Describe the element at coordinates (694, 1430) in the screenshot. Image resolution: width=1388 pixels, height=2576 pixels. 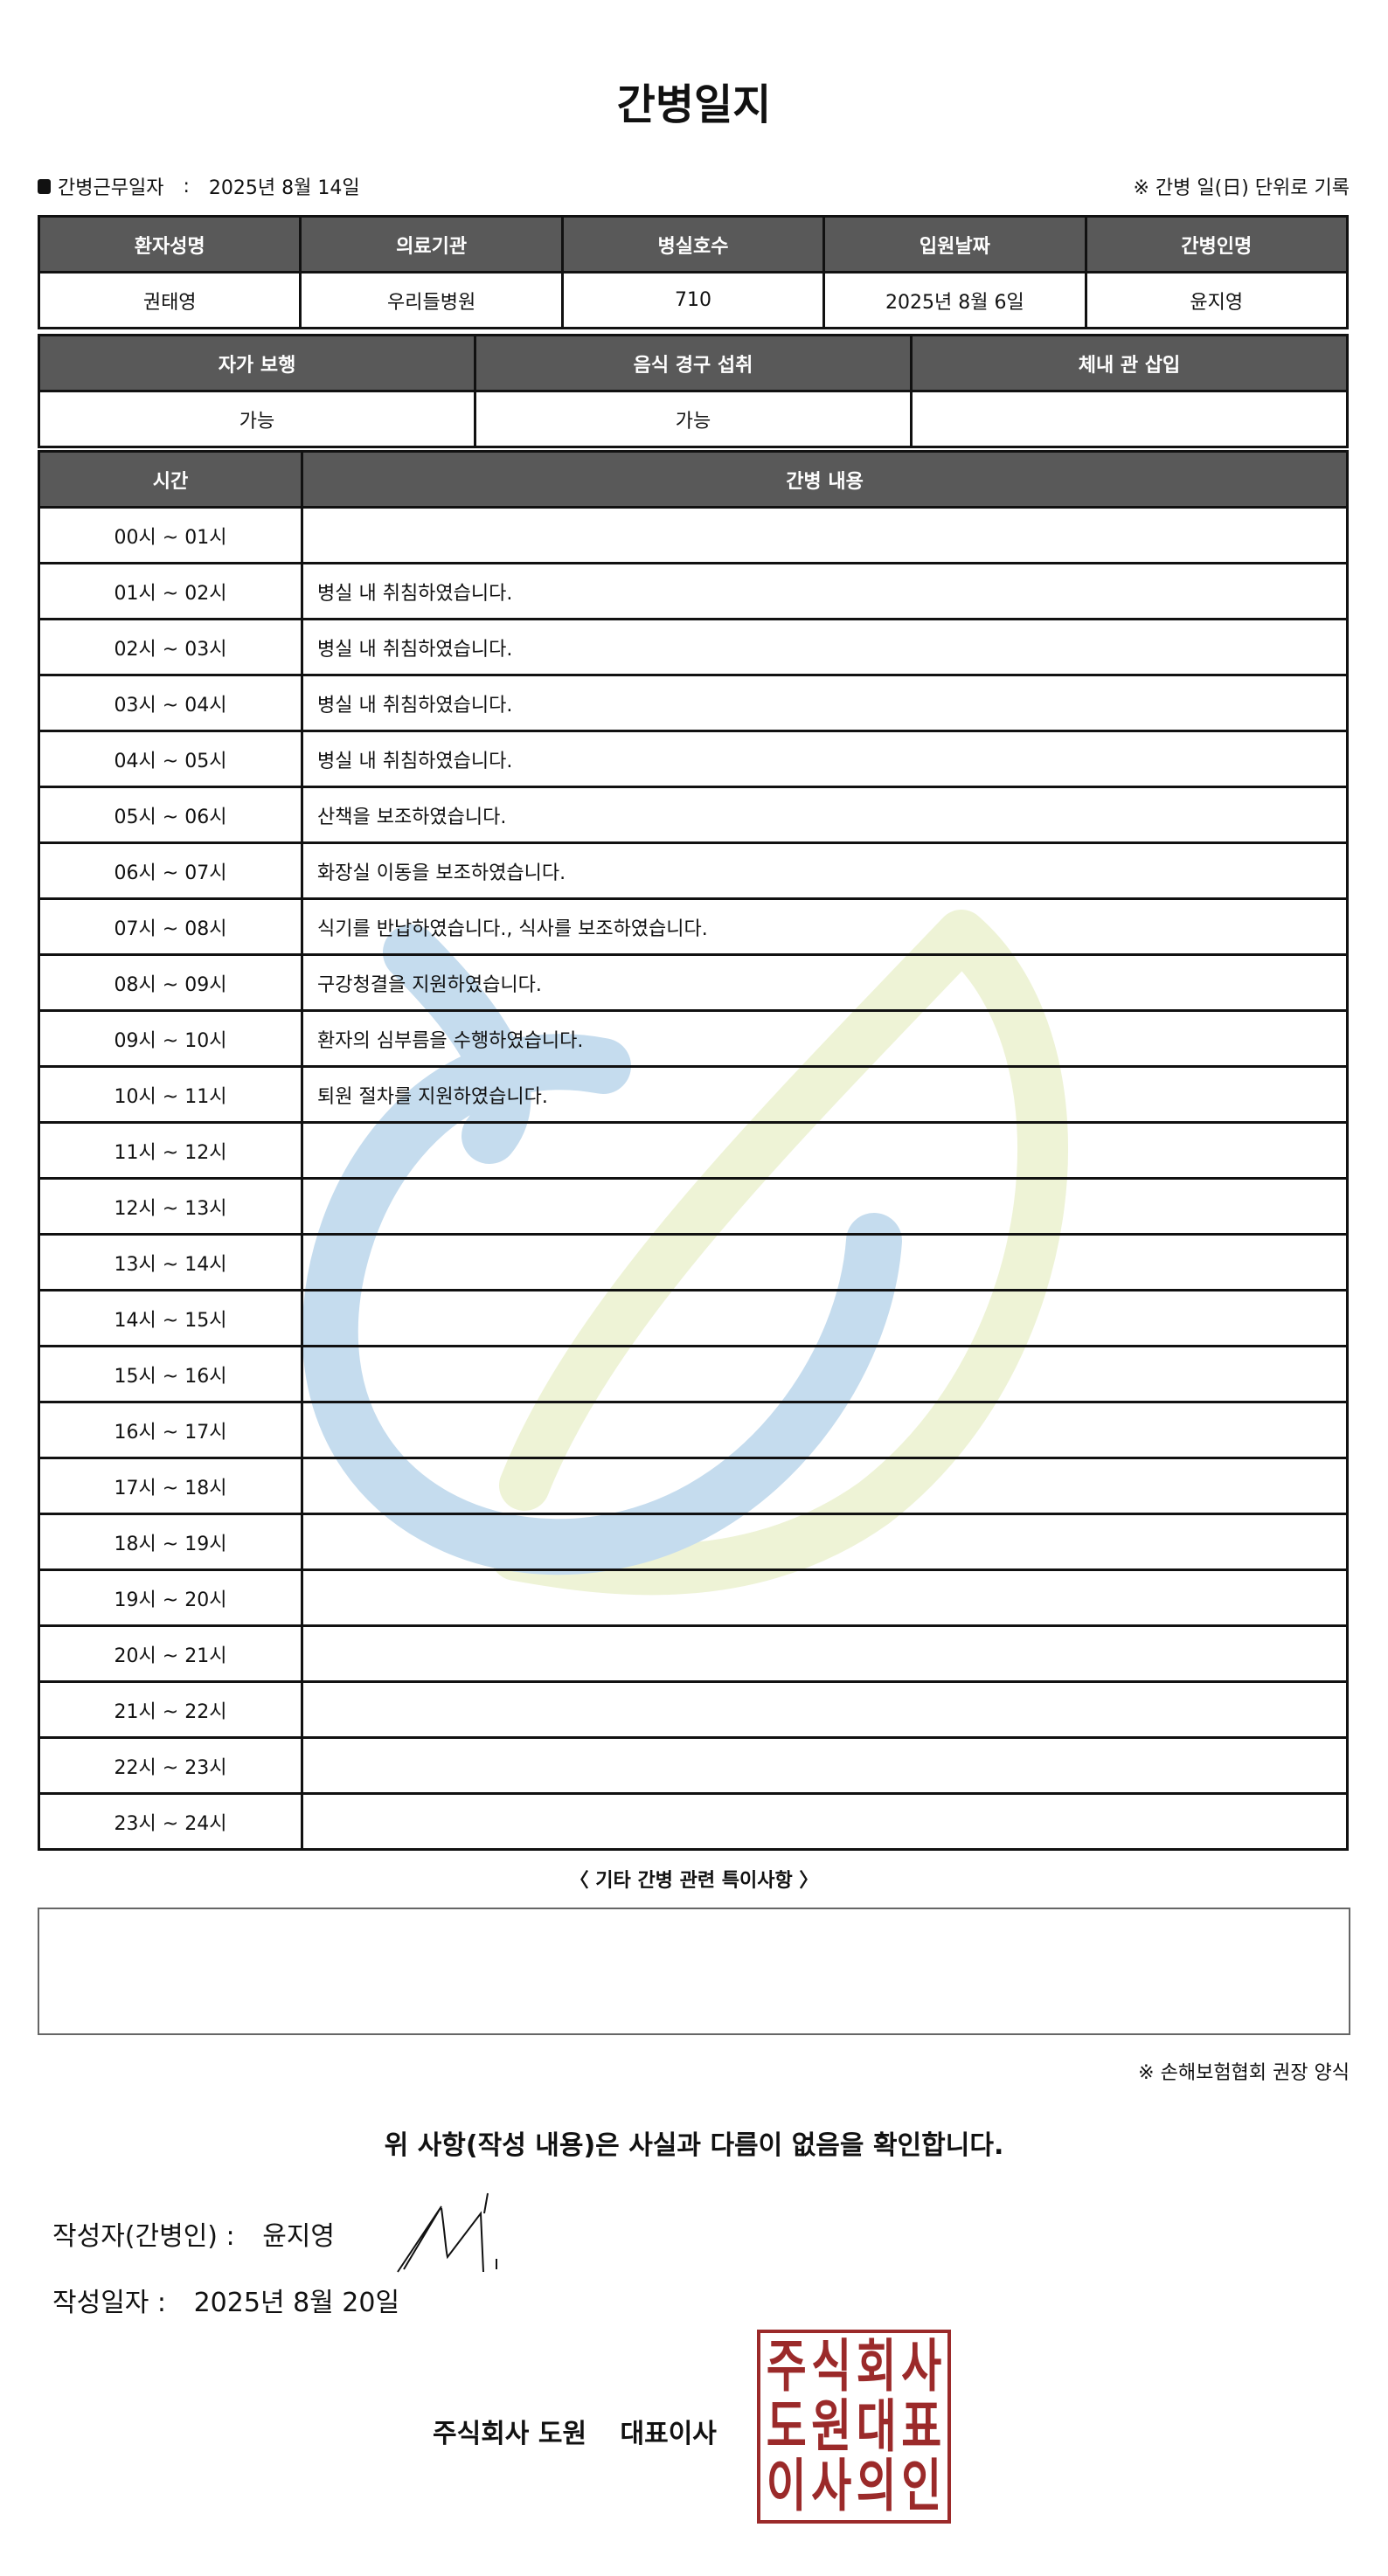
I see `table-row: 16시 ~ 17시` at that location.